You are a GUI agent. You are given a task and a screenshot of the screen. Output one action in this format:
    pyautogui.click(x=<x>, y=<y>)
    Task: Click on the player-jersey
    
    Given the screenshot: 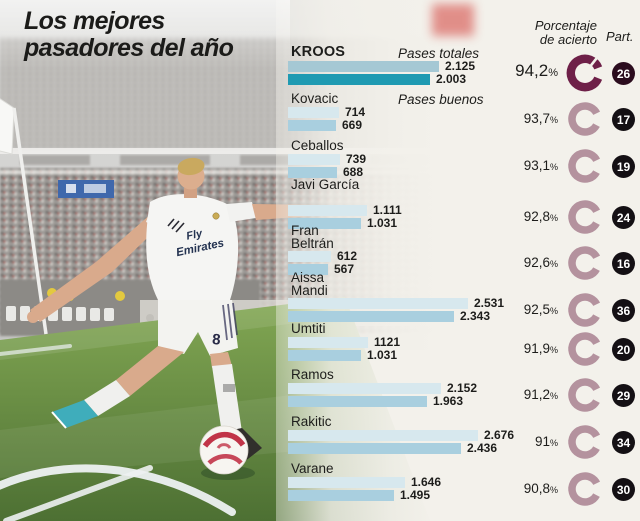 What is the action you would take?
    pyautogui.click(x=192, y=247)
    